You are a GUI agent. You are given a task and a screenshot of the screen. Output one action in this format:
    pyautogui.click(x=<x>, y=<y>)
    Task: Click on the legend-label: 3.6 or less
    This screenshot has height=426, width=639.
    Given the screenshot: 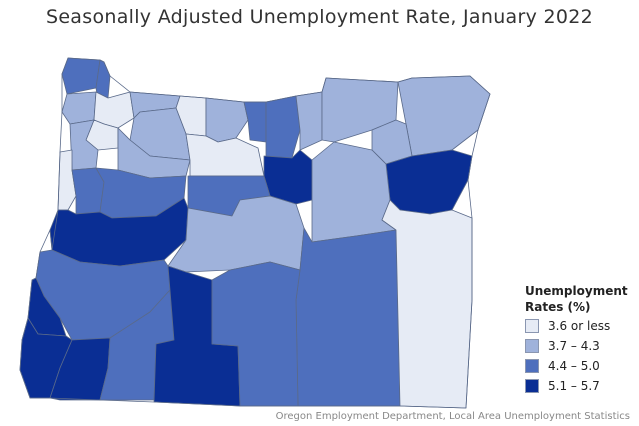 What is the action you would take?
    pyautogui.click(x=579, y=326)
    